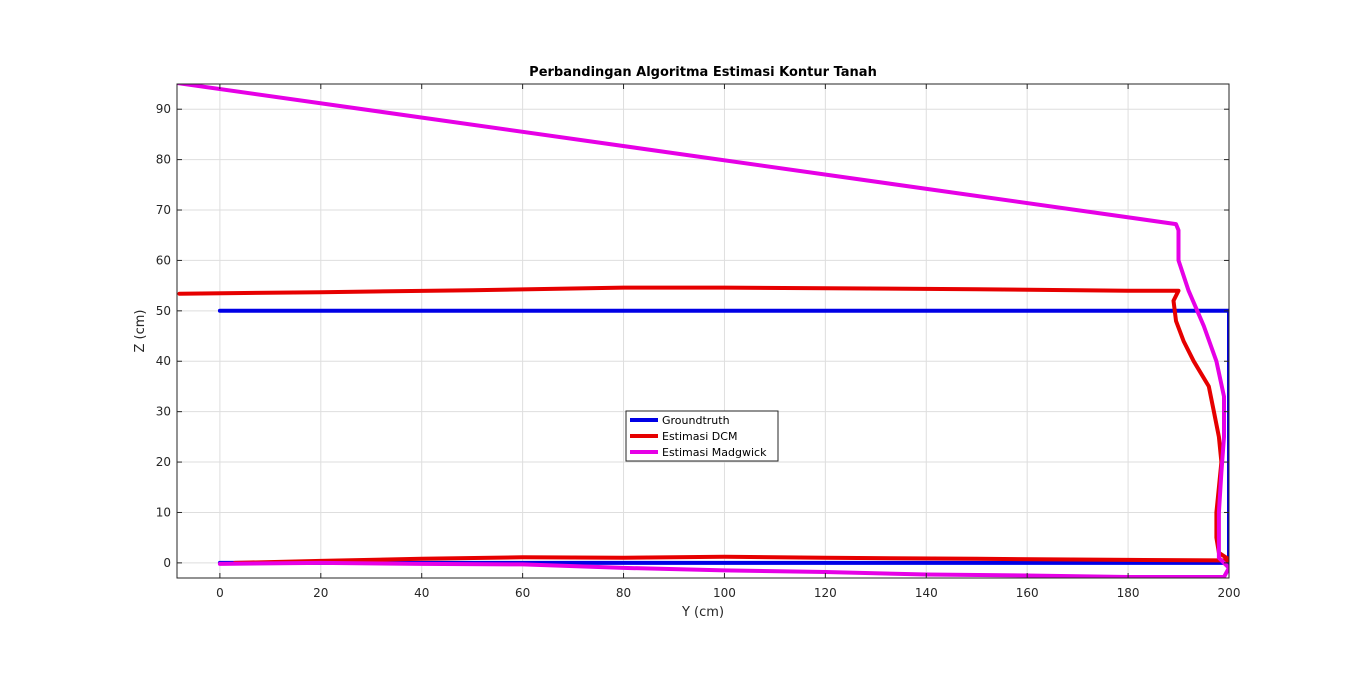 This screenshot has width=1358, height=686. What do you see at coordinates (163, 512) in the screenshot?
I see `y-tick-label: 10` at bounding box center [163, 512].